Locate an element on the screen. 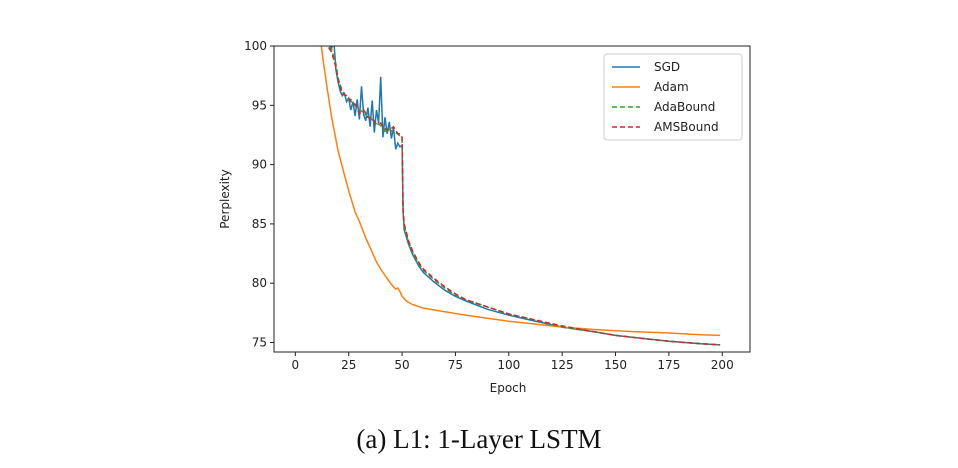  x-tick-label: 50 is located at coordinates (401, 365).